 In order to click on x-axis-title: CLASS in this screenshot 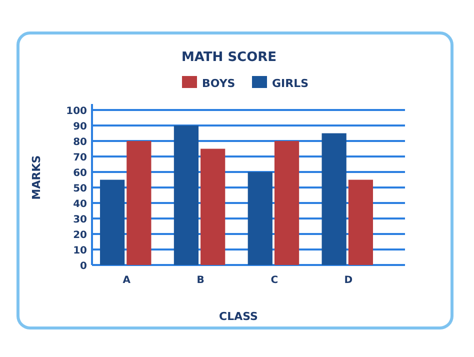, I will do `click(238, 316)`.